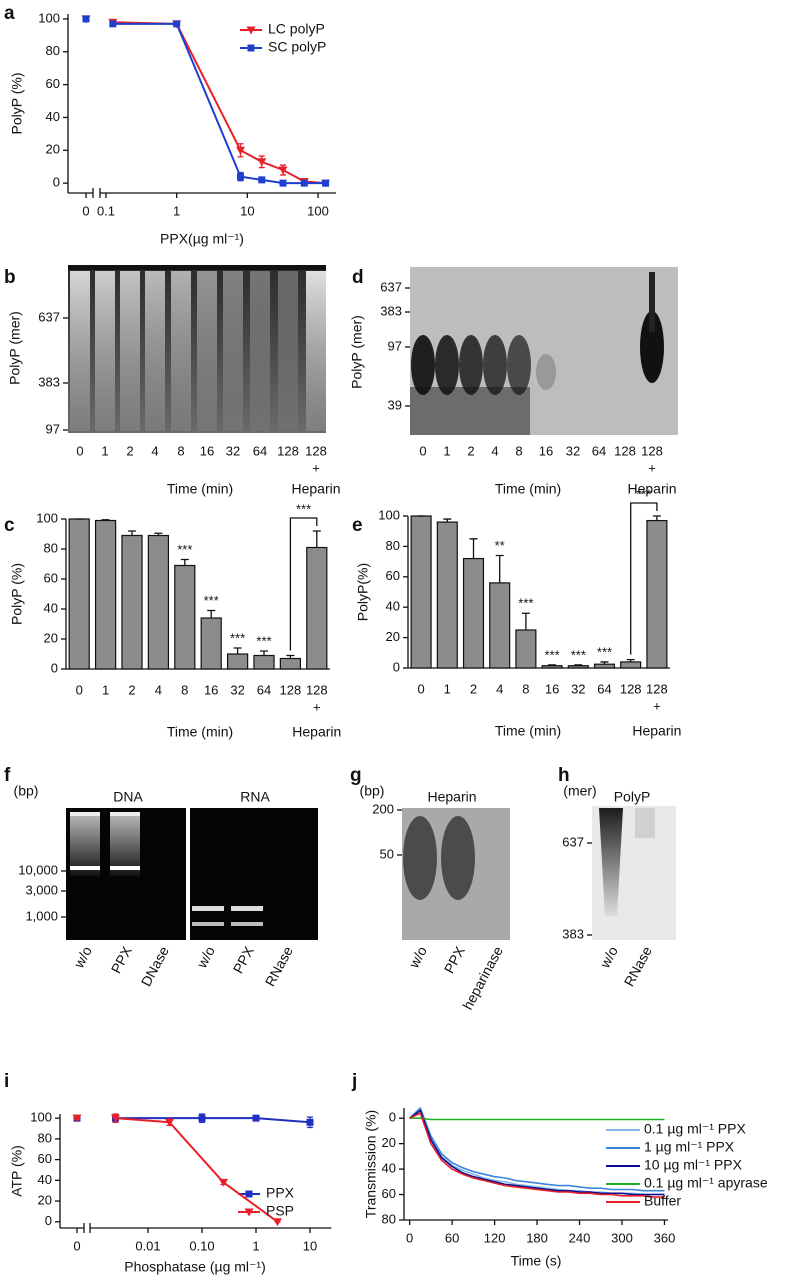 The height and width of the screenshot is (1277, 788). I want to click on y-tick-label: 50, so click(387, 853).